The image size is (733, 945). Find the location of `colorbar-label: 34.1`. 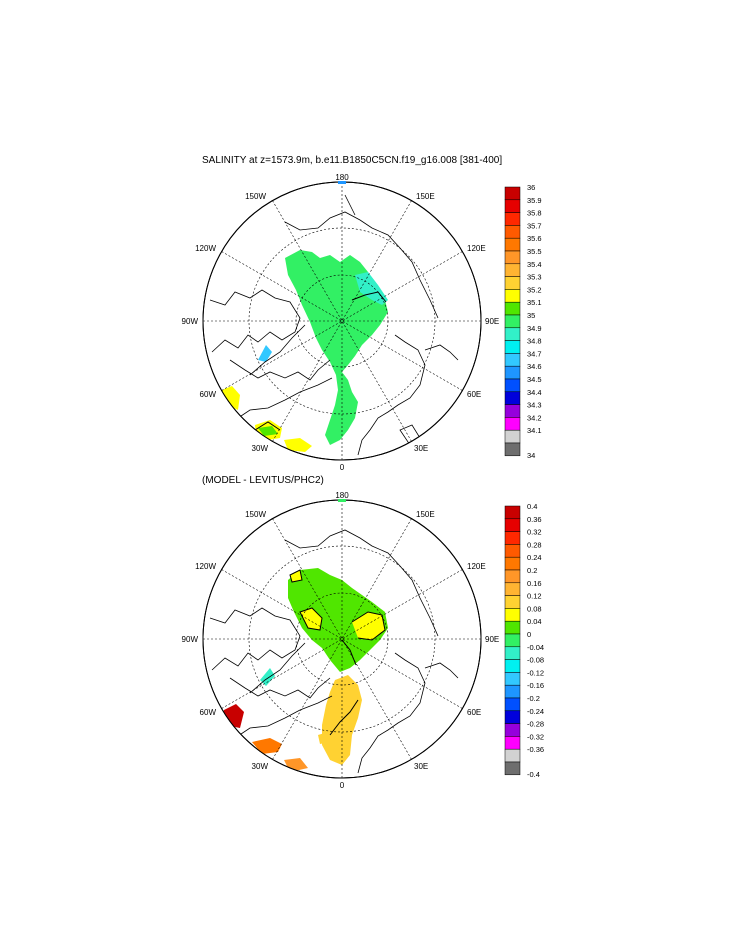

colorbar-label: 34.1 is located at coordinates (534, 430).